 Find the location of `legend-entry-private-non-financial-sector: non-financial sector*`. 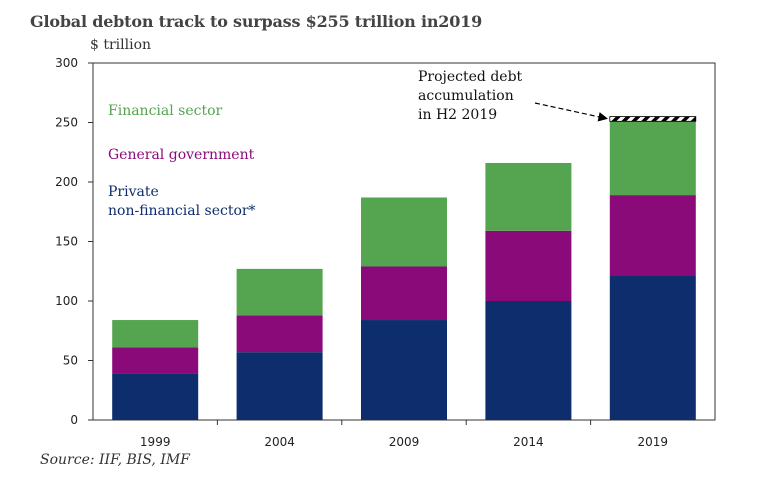

legend-entry-private-non-financial-sector: non-financial sector* is located at coordinates (182, 211).